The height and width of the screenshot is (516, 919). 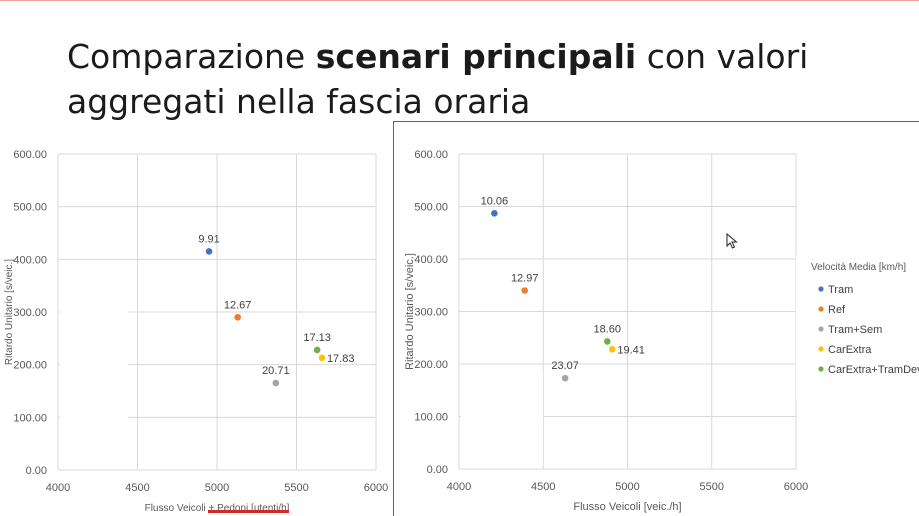 I want to click on mouse-cursor-icon, so click(x=732, y=241).